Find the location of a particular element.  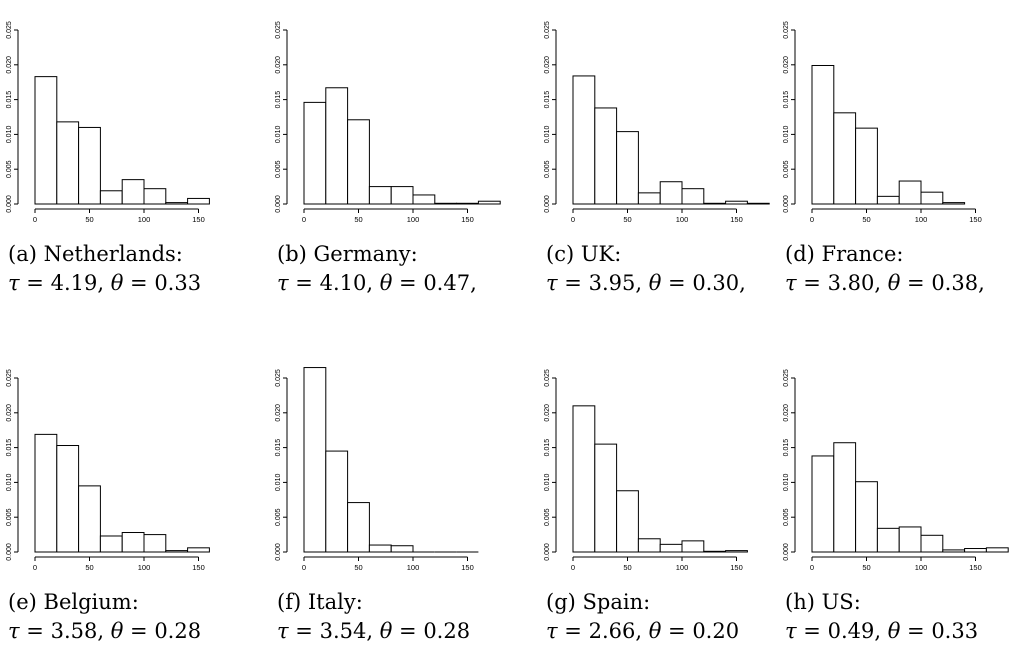

histogram-germany: 0.000 0.005 0.010 0.015 0.020 0.025 0 50 100 150 is located at coordinates (388, 122).